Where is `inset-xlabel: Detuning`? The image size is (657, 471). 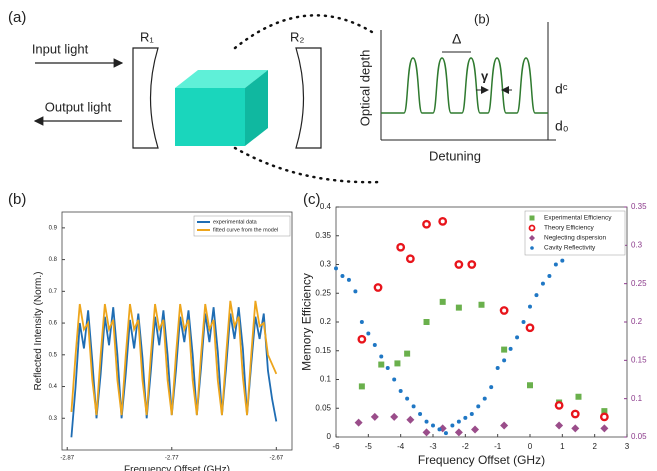 inset-xlabel: Detuning is located at coordinates (455, 155).